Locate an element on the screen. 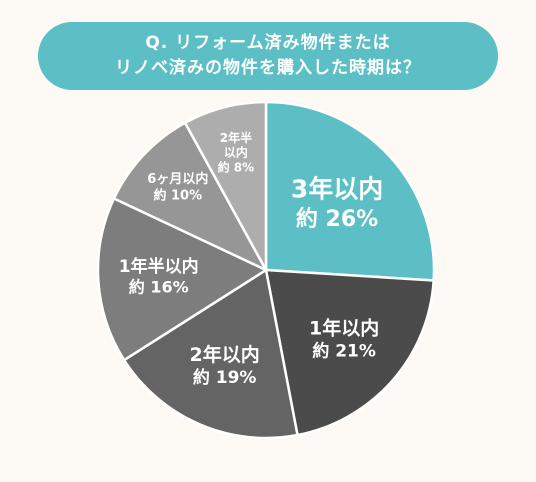 The height and width of the screenshot is (482, 536). pie-label-1-value: 約 21% is located at coordinates (344, 350).